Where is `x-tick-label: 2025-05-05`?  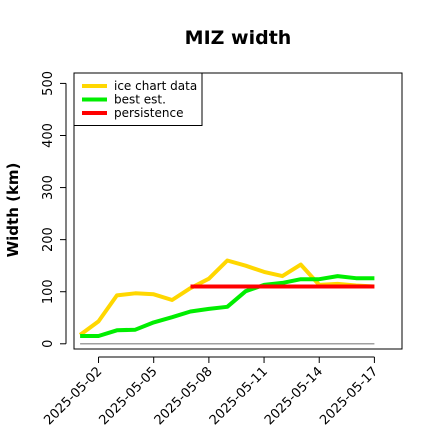 x-tick-label: 2025-05-05 is located at coordinates (128, 396).